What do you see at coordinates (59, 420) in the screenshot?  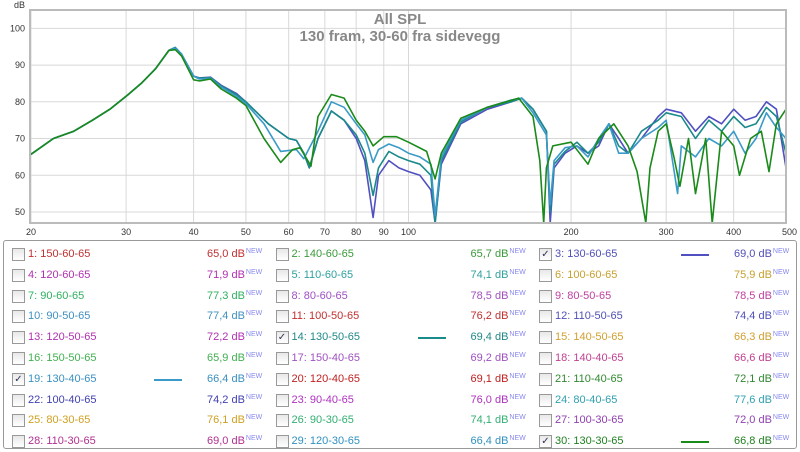 I see `measurement-label: 25: 80-30-65` at bounding box center [59, 420].